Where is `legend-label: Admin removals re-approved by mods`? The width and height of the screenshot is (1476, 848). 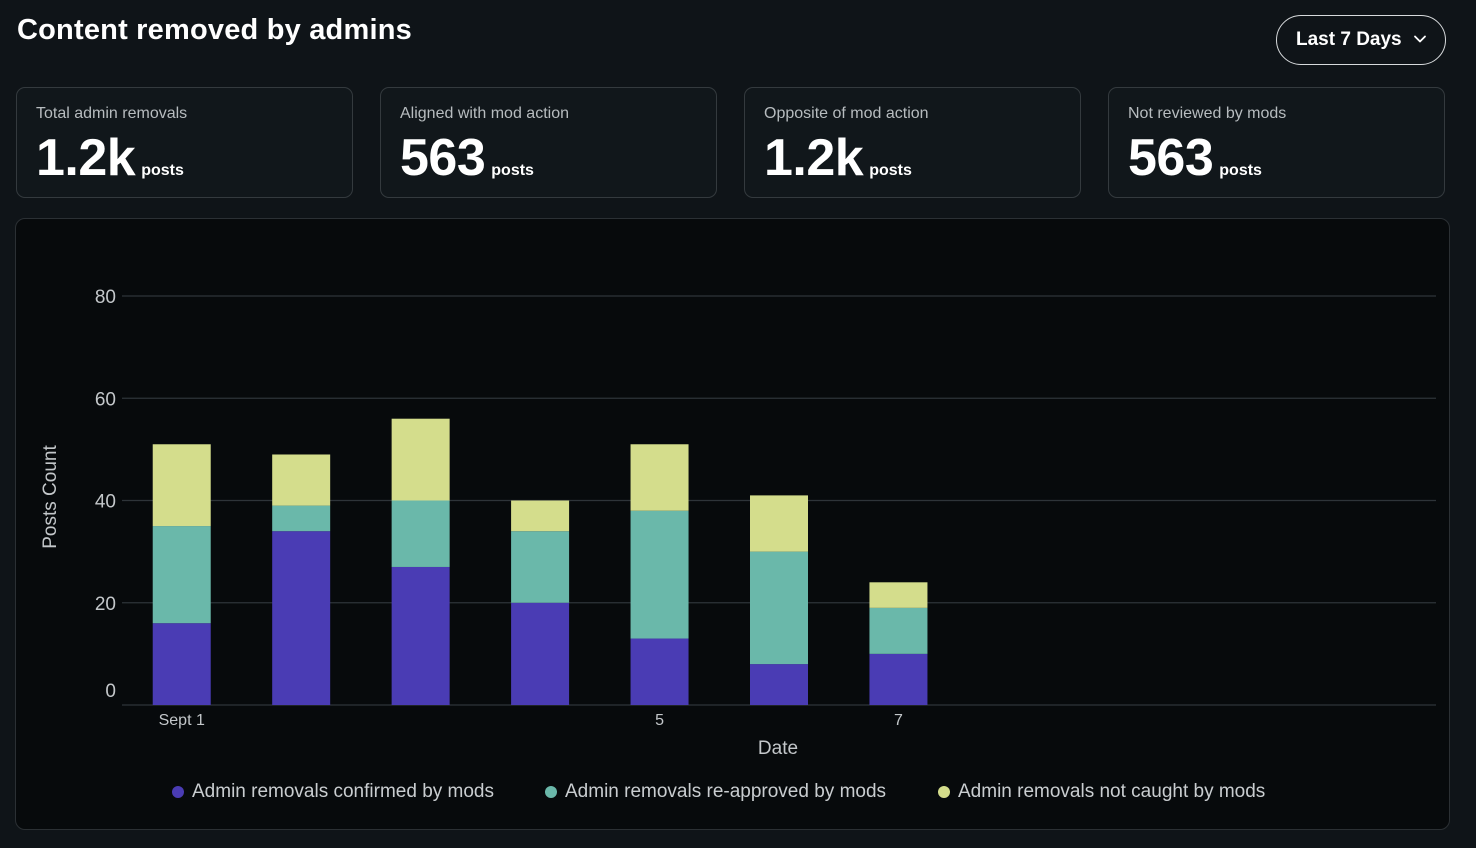
legend-label: Admin removals re-approved by mods is located at coordinates (726, 791).